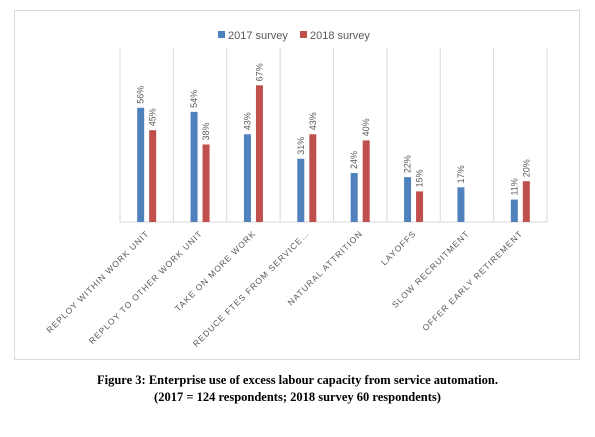  What do you see at coordinates (461, 174) in the screenshot?
I see `data-label-2017-survey-slow-recruitment: 17%` at bounding box center [461, 174].